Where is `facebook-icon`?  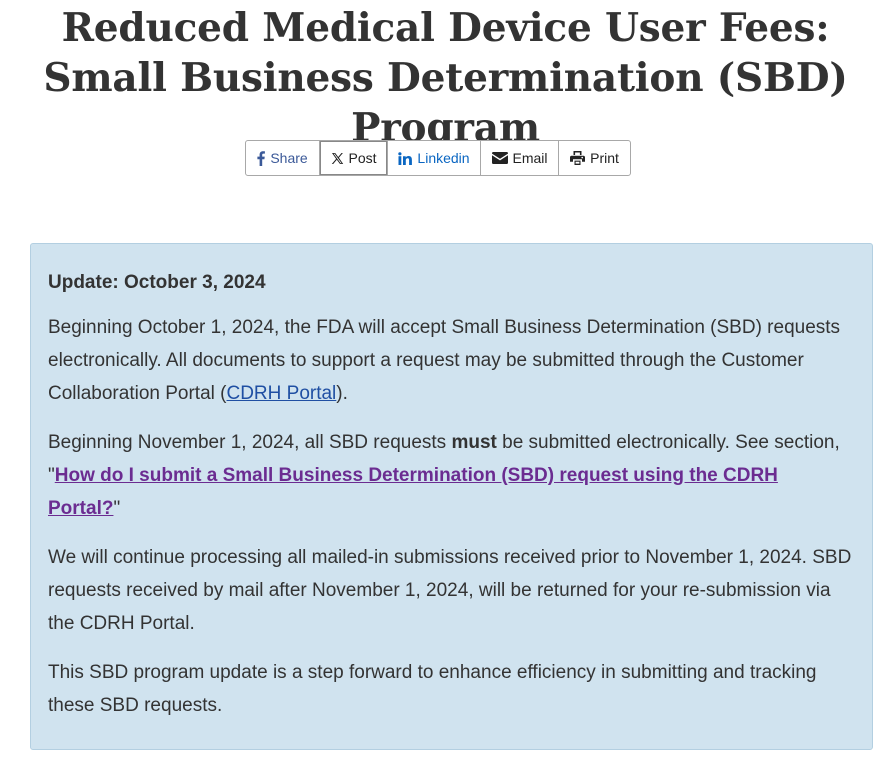 facebook-icon is located at coordinates (261, 158).